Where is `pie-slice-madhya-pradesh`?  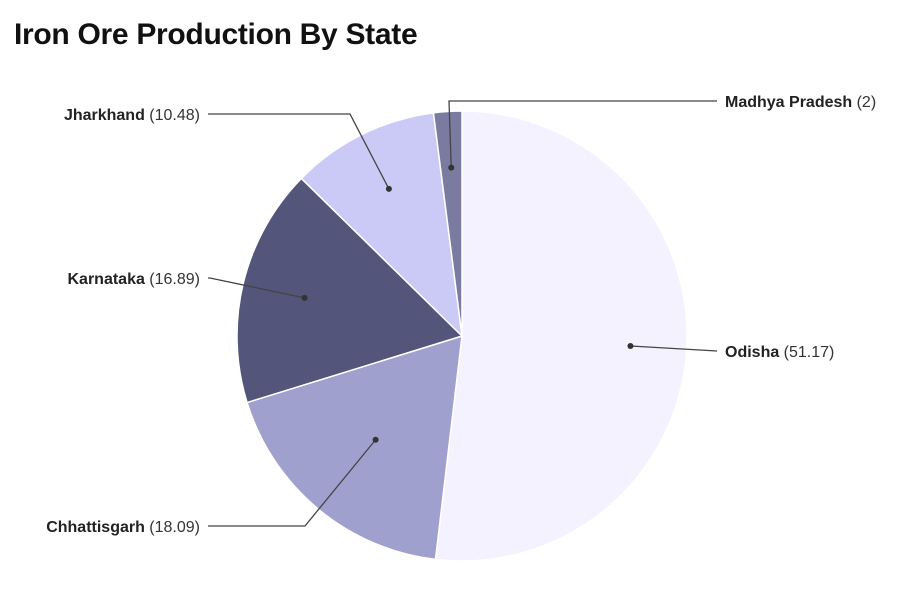 pie-slice-madhya-pradesh is located at coordinates (447, 223).